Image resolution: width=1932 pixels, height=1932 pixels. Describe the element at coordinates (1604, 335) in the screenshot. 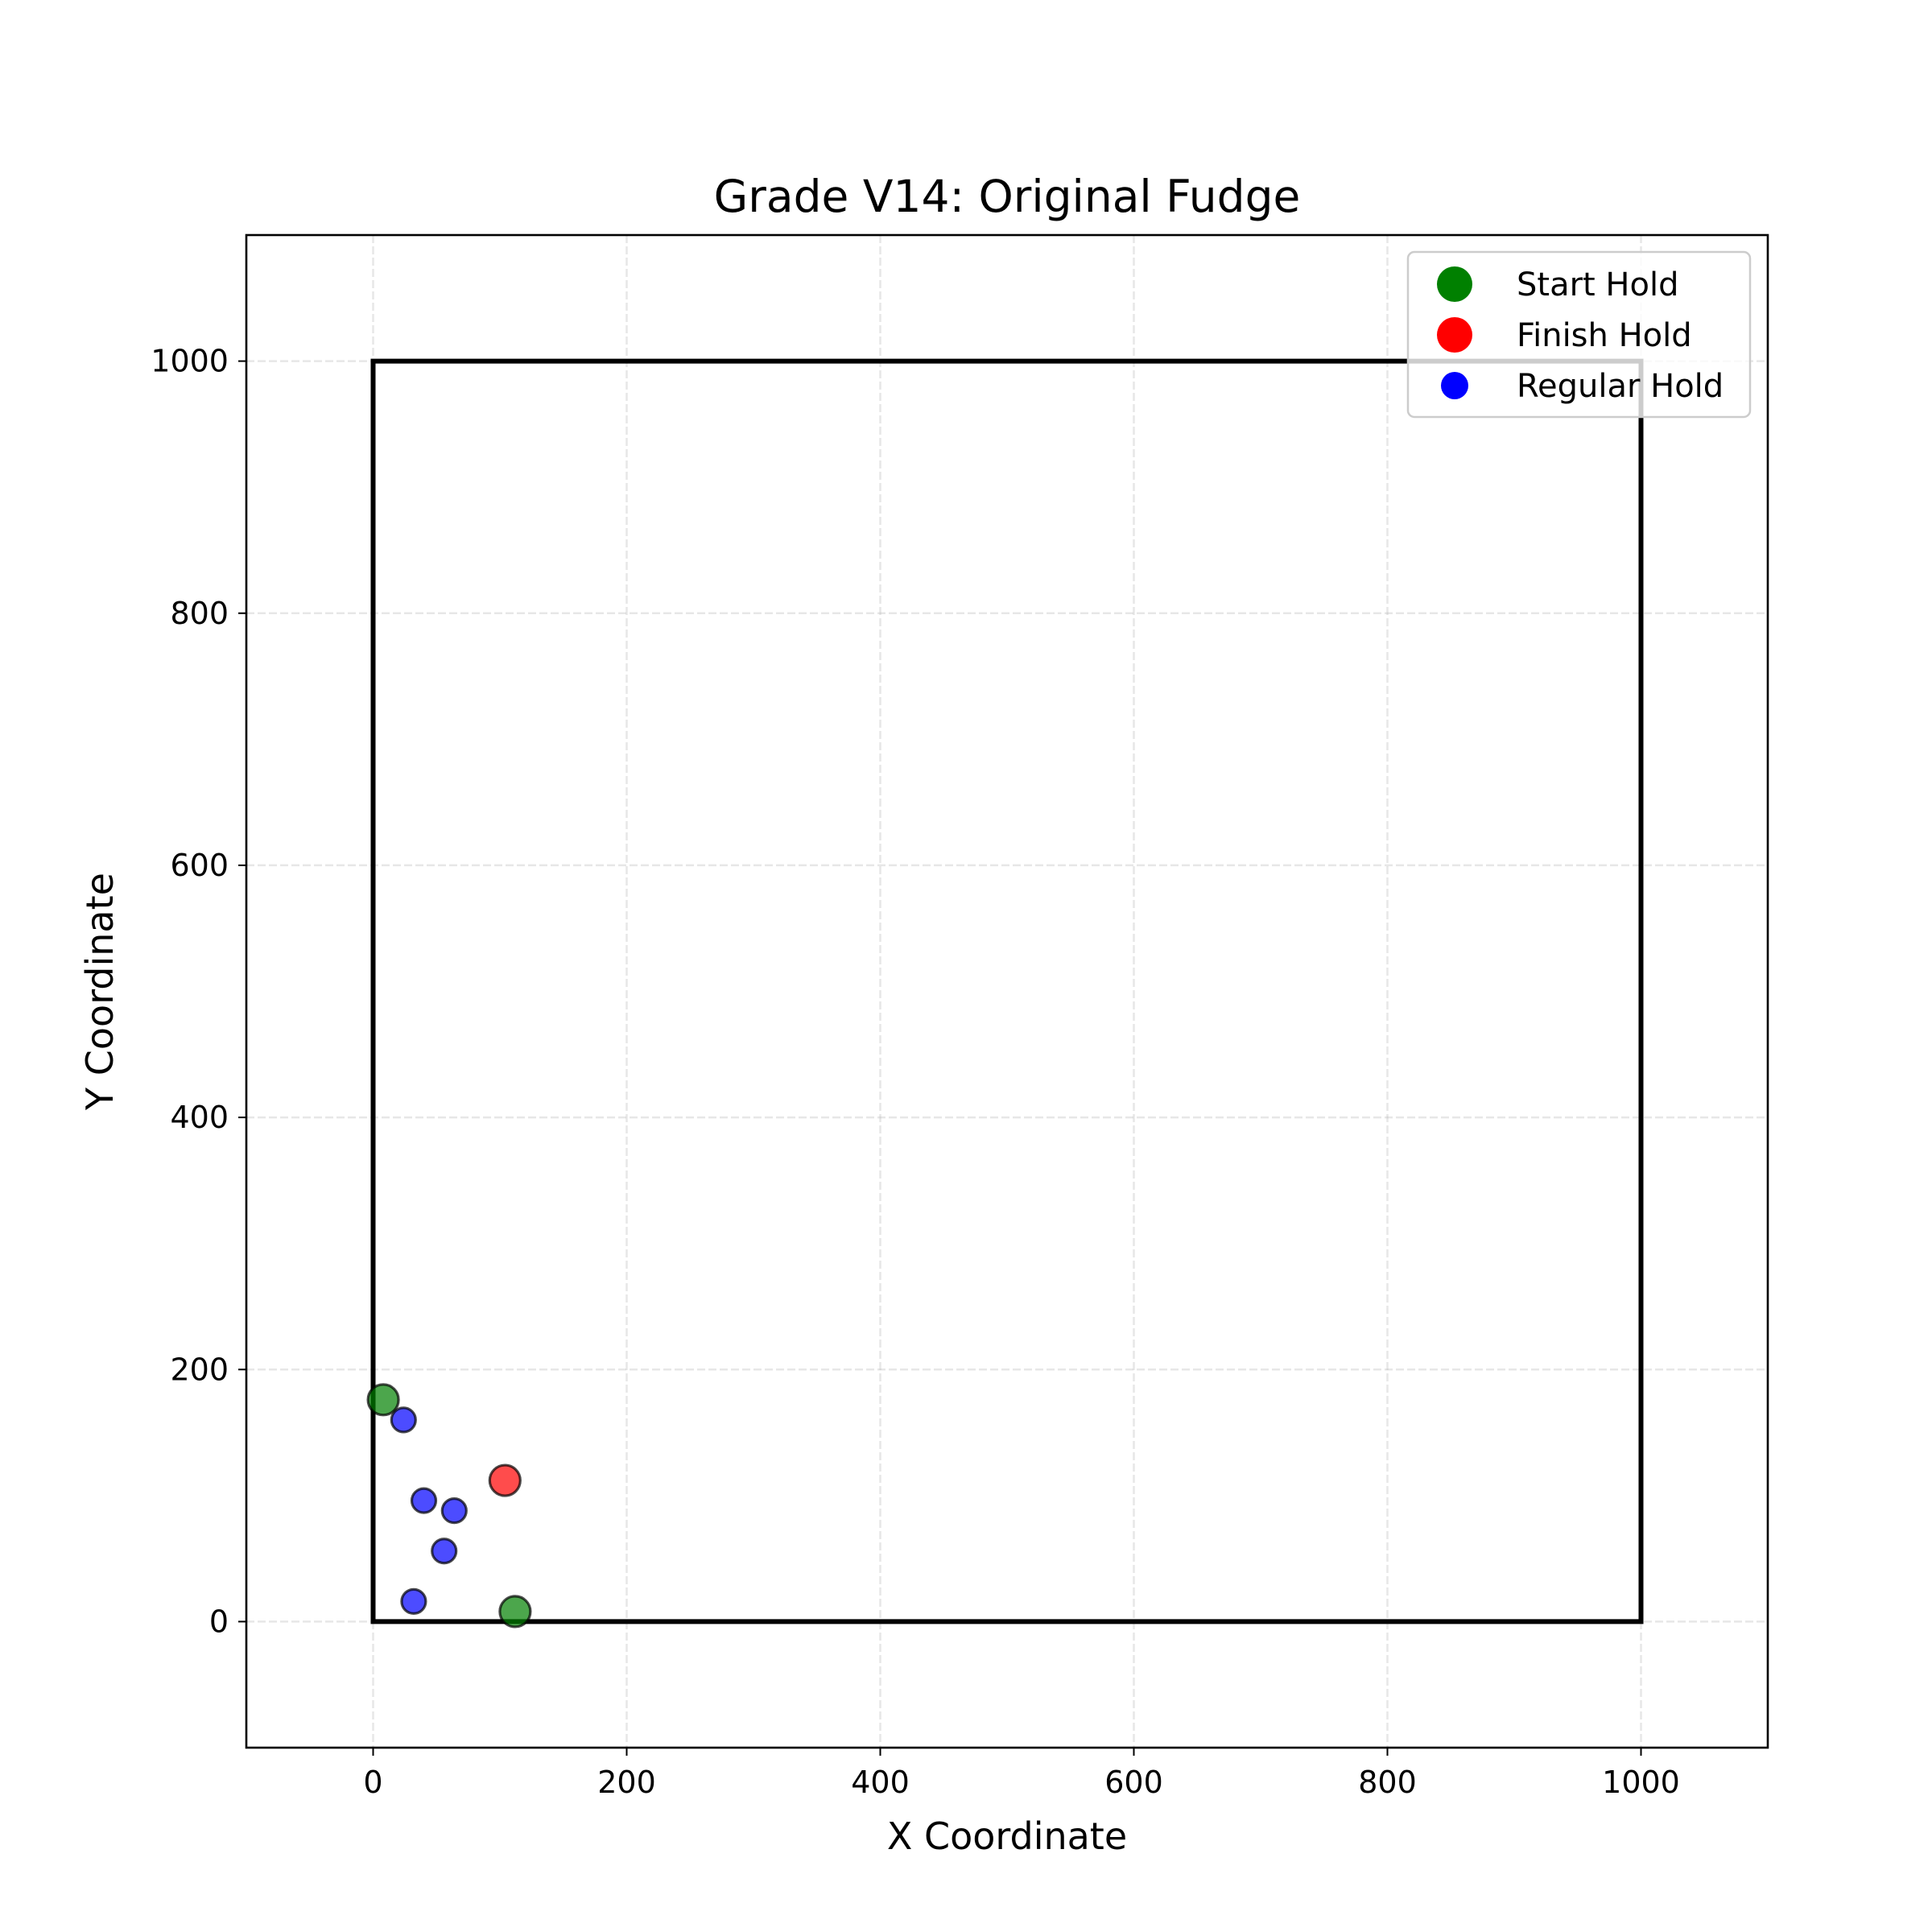

I see `legend-label: Finish Hold` at that location.